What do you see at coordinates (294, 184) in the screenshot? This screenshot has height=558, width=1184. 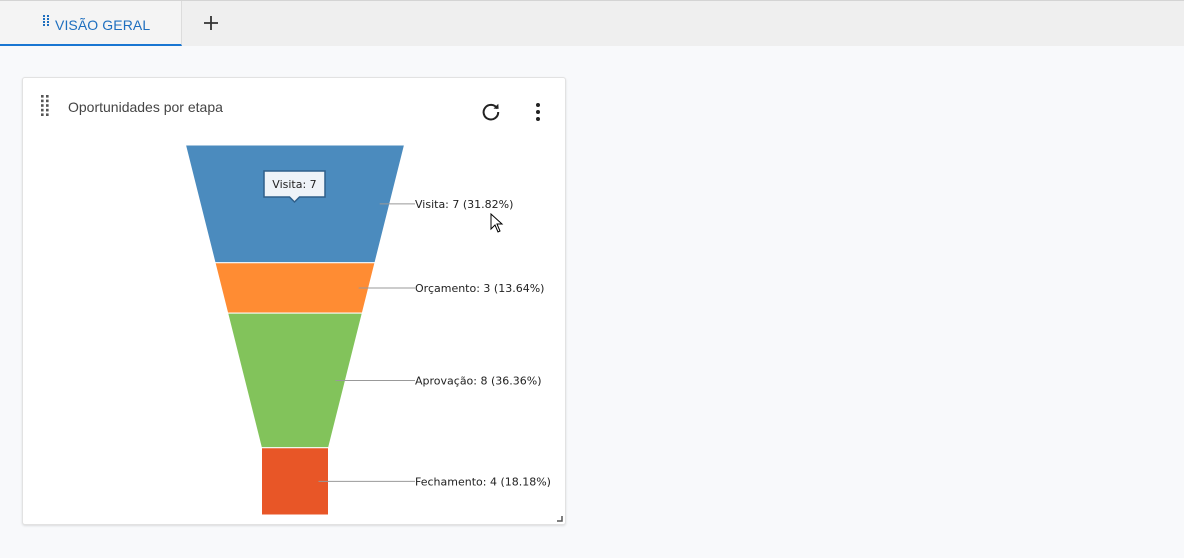 I see `tooltip-text: Visita: 7` at bounding box center [294, 184].